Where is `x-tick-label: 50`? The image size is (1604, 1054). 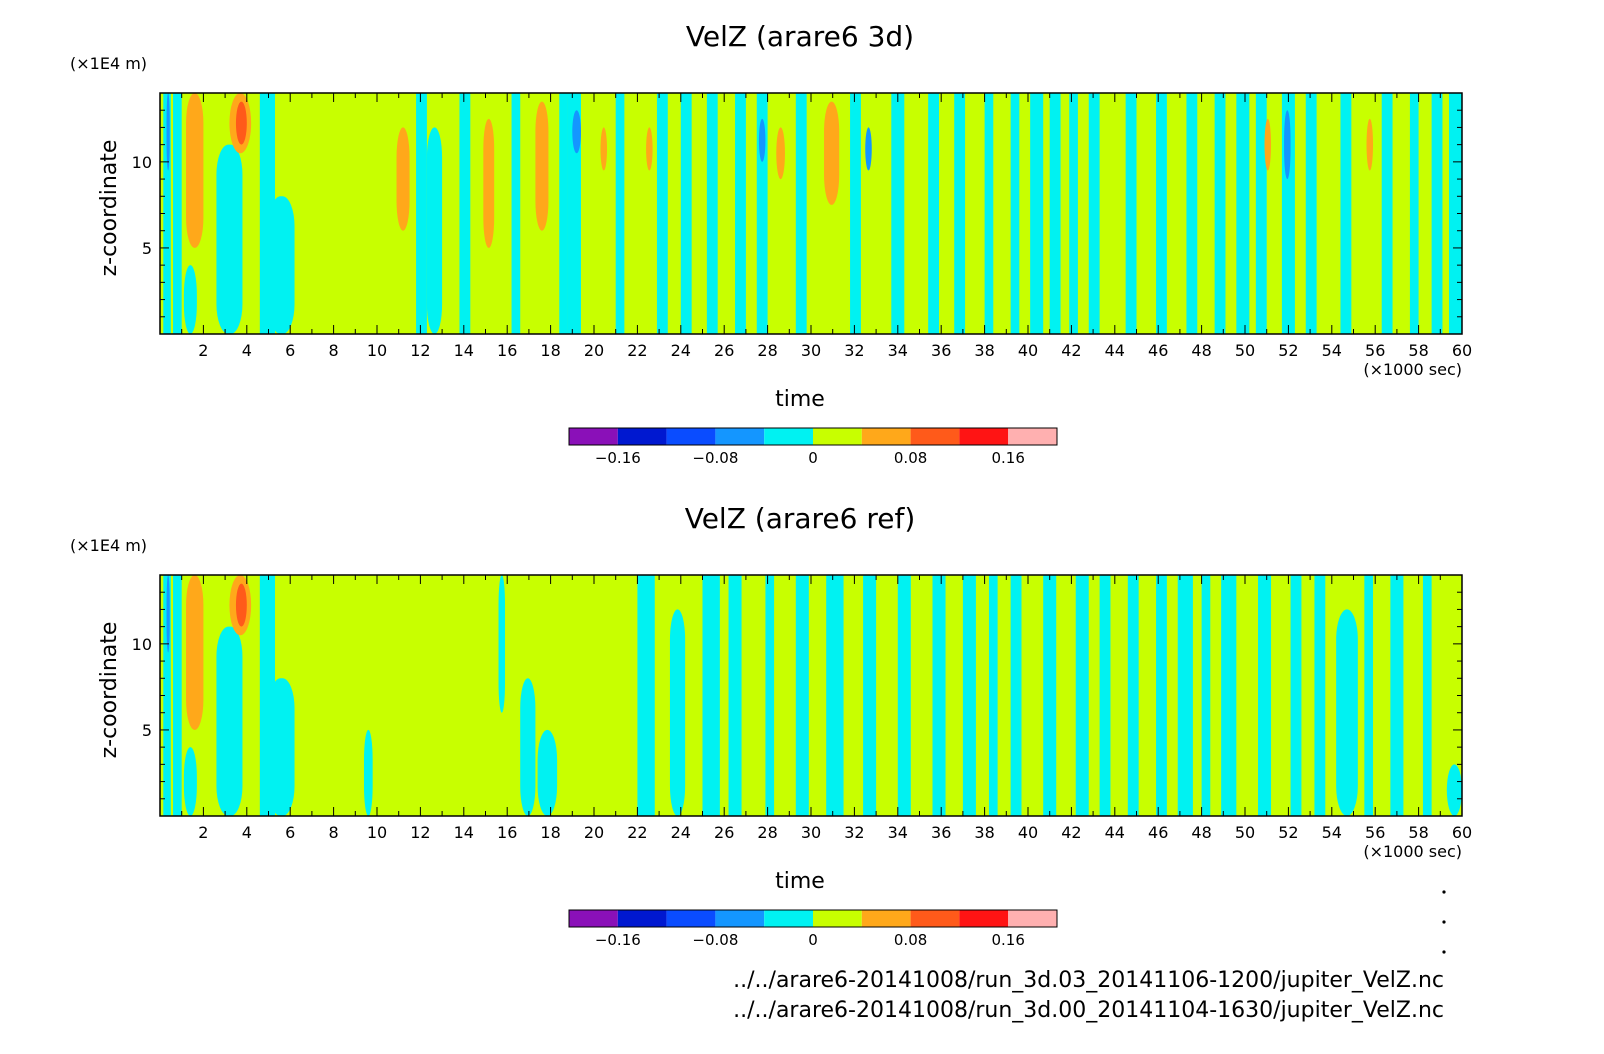
x-tick-label: 50 is located at coordinates (1245, 350).